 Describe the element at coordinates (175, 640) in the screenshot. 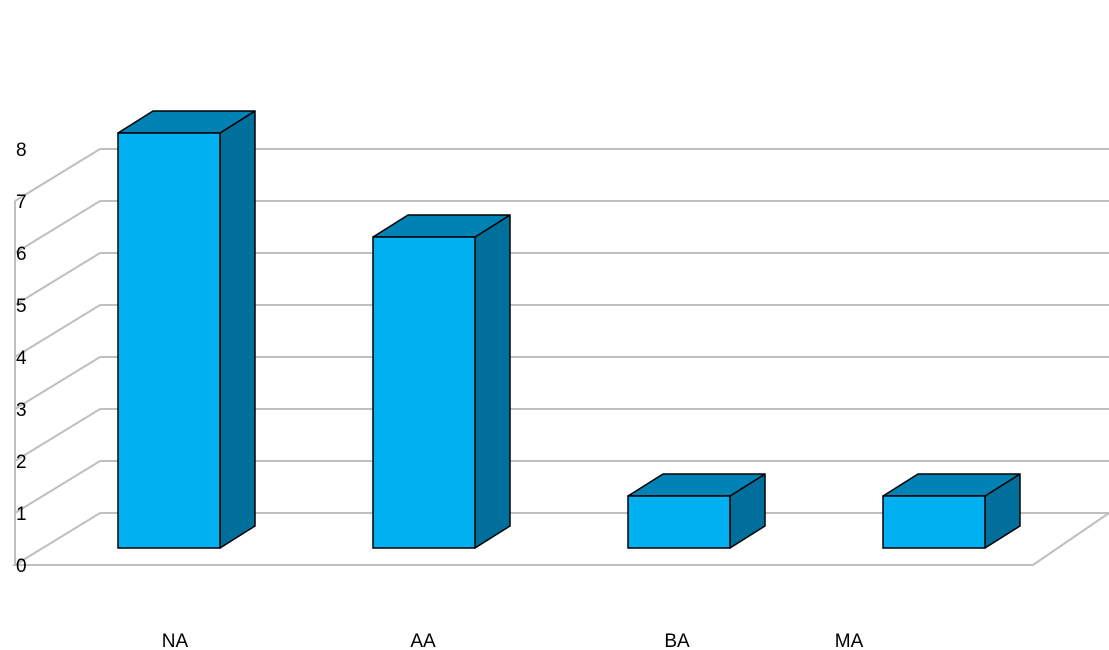

I see `x-category-label: NA` at that location.